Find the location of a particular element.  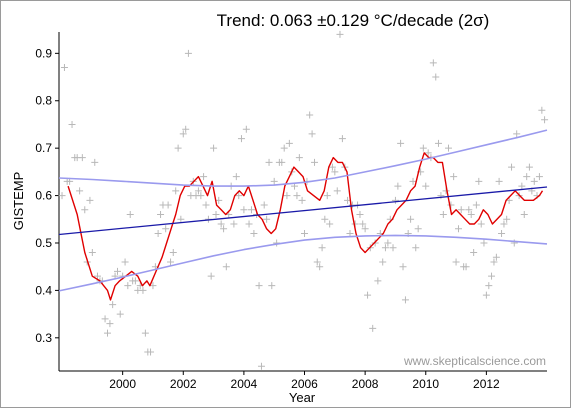

confidence-lower-line is located at coordinates (303, 263).